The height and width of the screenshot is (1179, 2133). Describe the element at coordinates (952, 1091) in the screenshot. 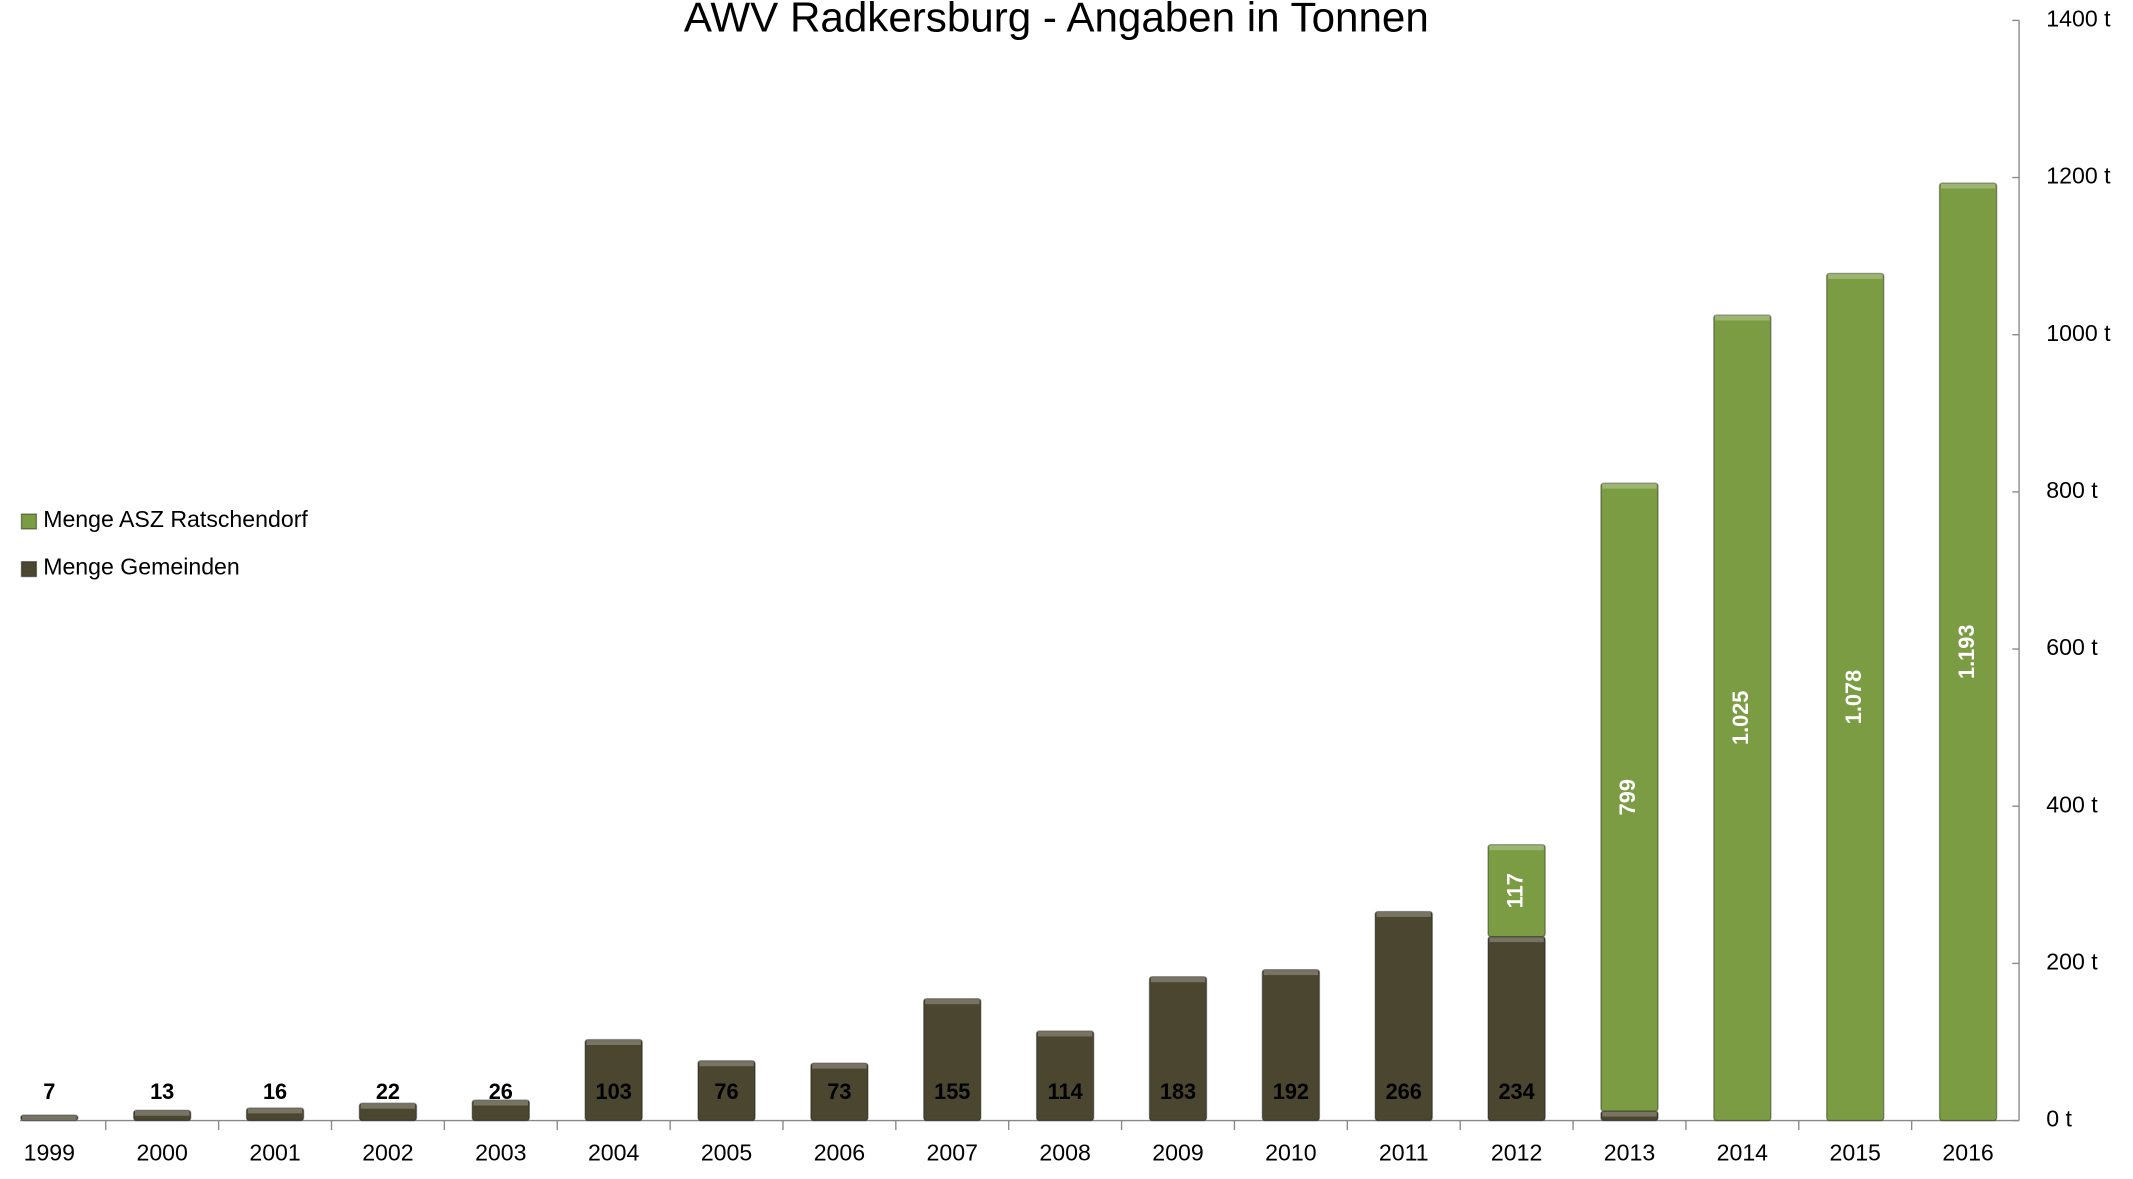

I see `data-label: 155` at that location.